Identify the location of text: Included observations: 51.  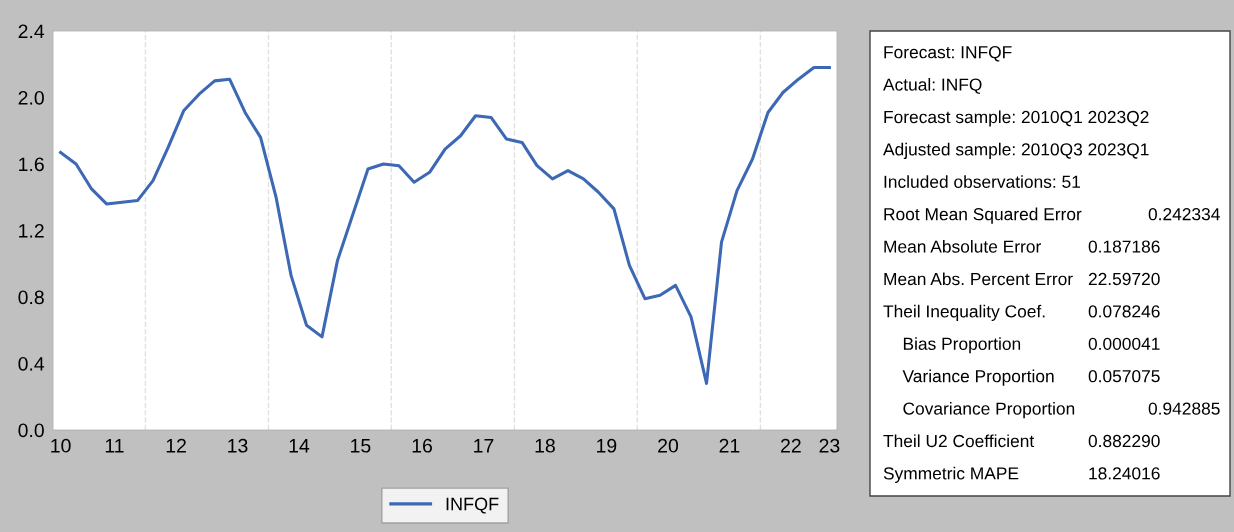
(982, 181).